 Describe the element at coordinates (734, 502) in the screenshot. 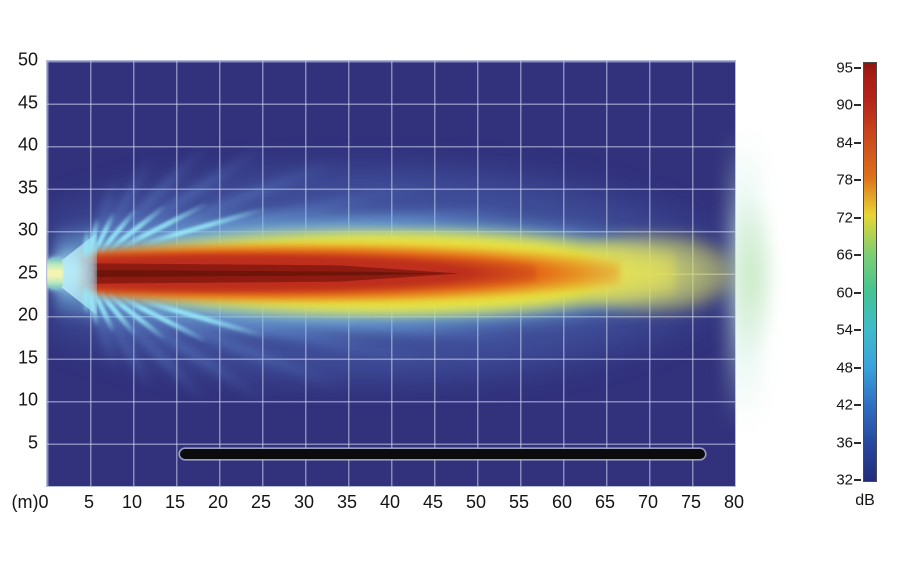

I see `x-tick-label: 80` at that location.